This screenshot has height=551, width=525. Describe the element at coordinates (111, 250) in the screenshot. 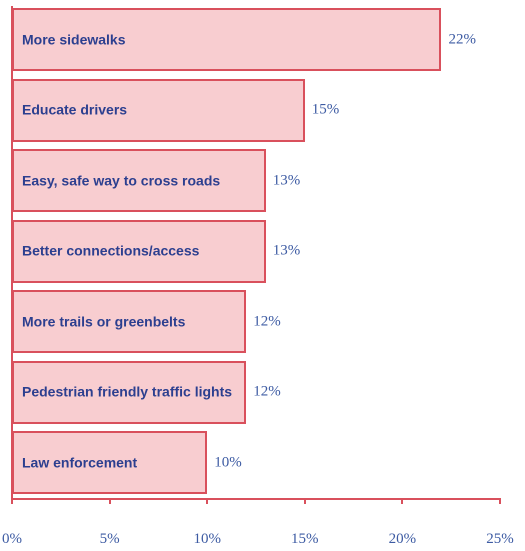

I see `bar-label: Better connections/access` at that location.